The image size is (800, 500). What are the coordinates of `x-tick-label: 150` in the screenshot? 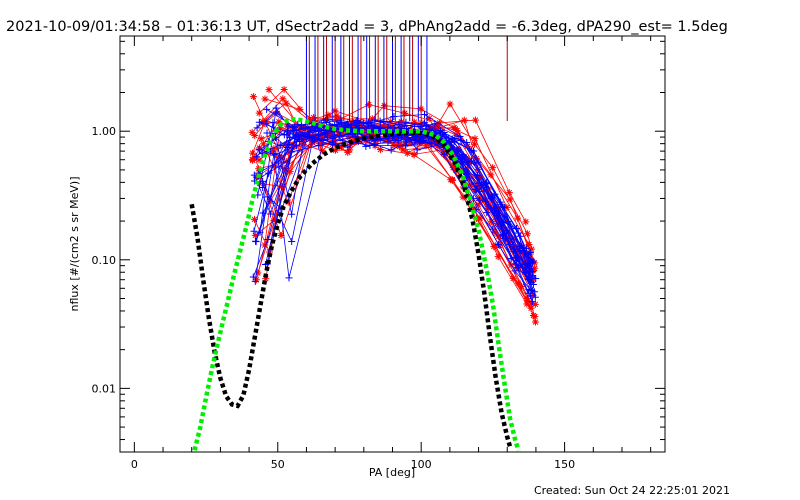 It's located at (564, 464).